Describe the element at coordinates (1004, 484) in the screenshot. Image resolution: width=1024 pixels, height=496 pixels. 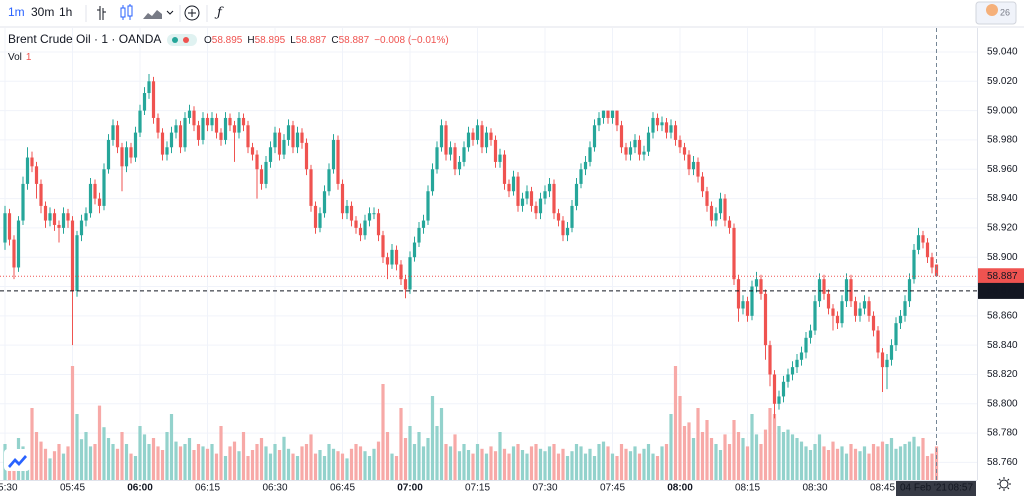
I see `settings-button` at that location.